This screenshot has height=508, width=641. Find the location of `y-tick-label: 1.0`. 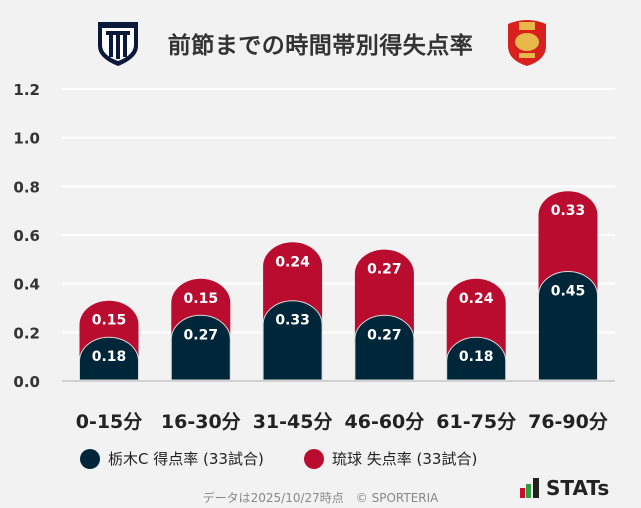

y-tick-label: 1.0 is located at coordinates (26, 139).